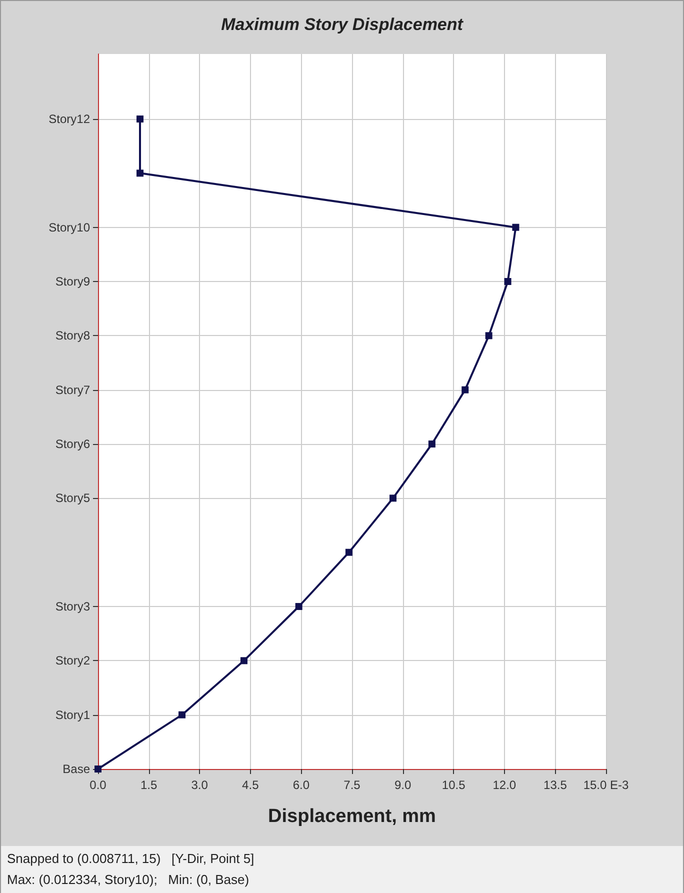 The height and width of the screenshot is (893, 684). What do you see at coordinates (199, 785) in the screenshot?
I see `x-tick-label: 3.0` at bounding box center [199, 785].